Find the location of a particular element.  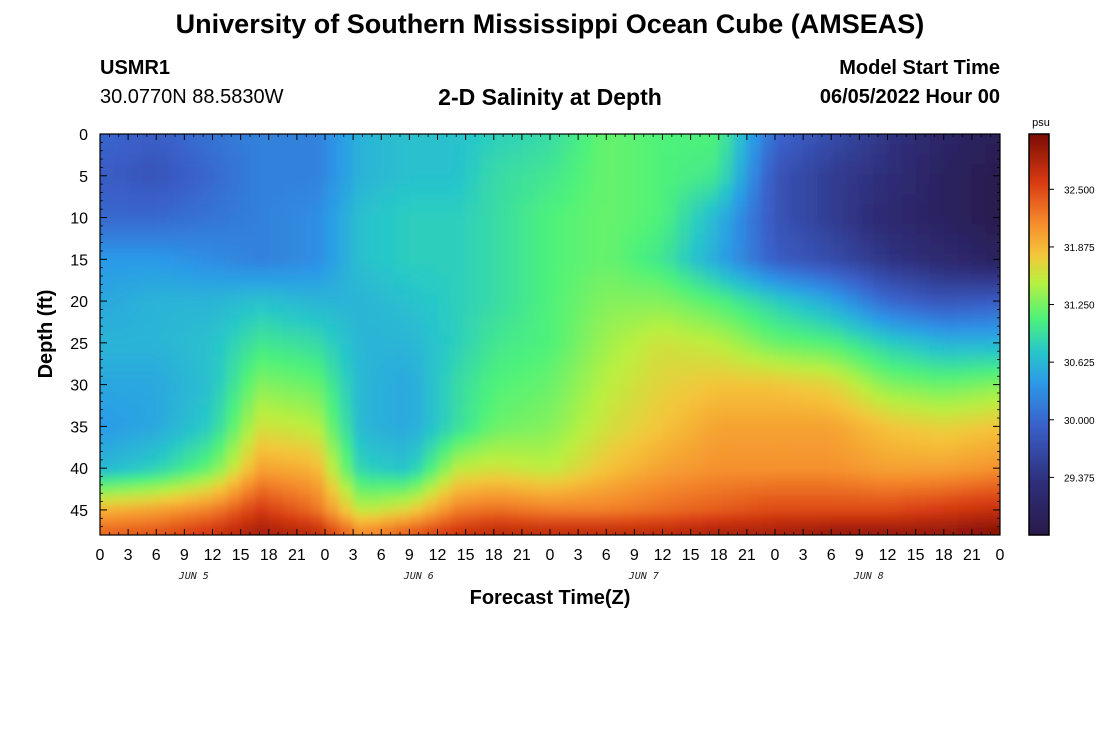

y-tick-label: 20 is located at coordinates (79, 302).